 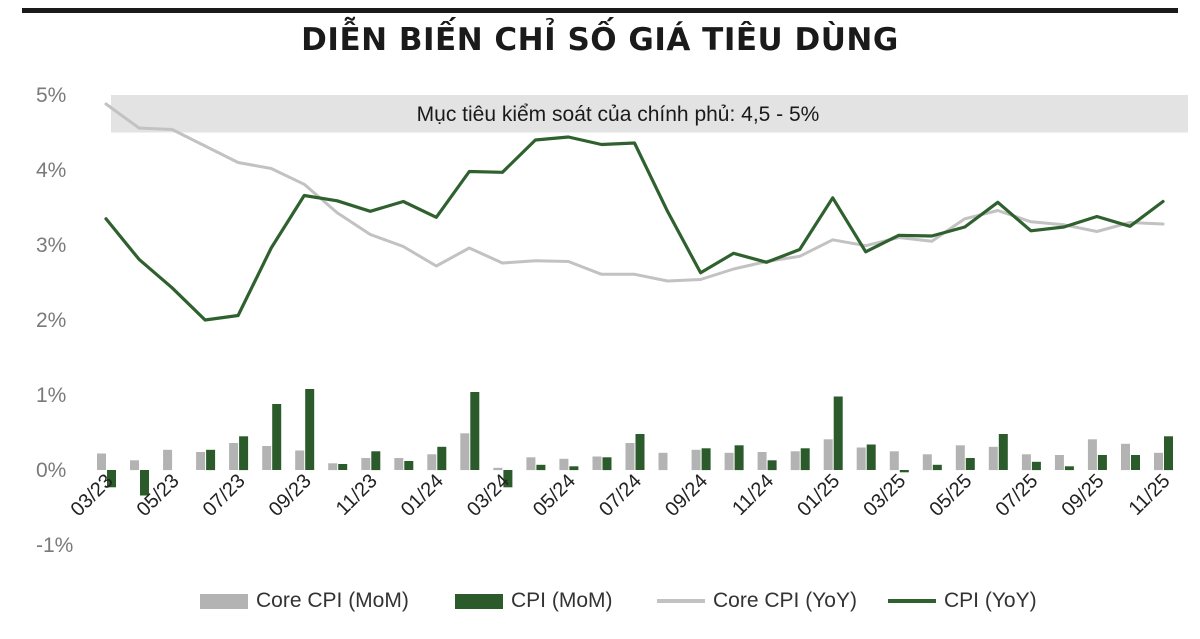 I want to click on legend-core-cpi-mom: Core CPI (MoM), so click(x=304, y=601).